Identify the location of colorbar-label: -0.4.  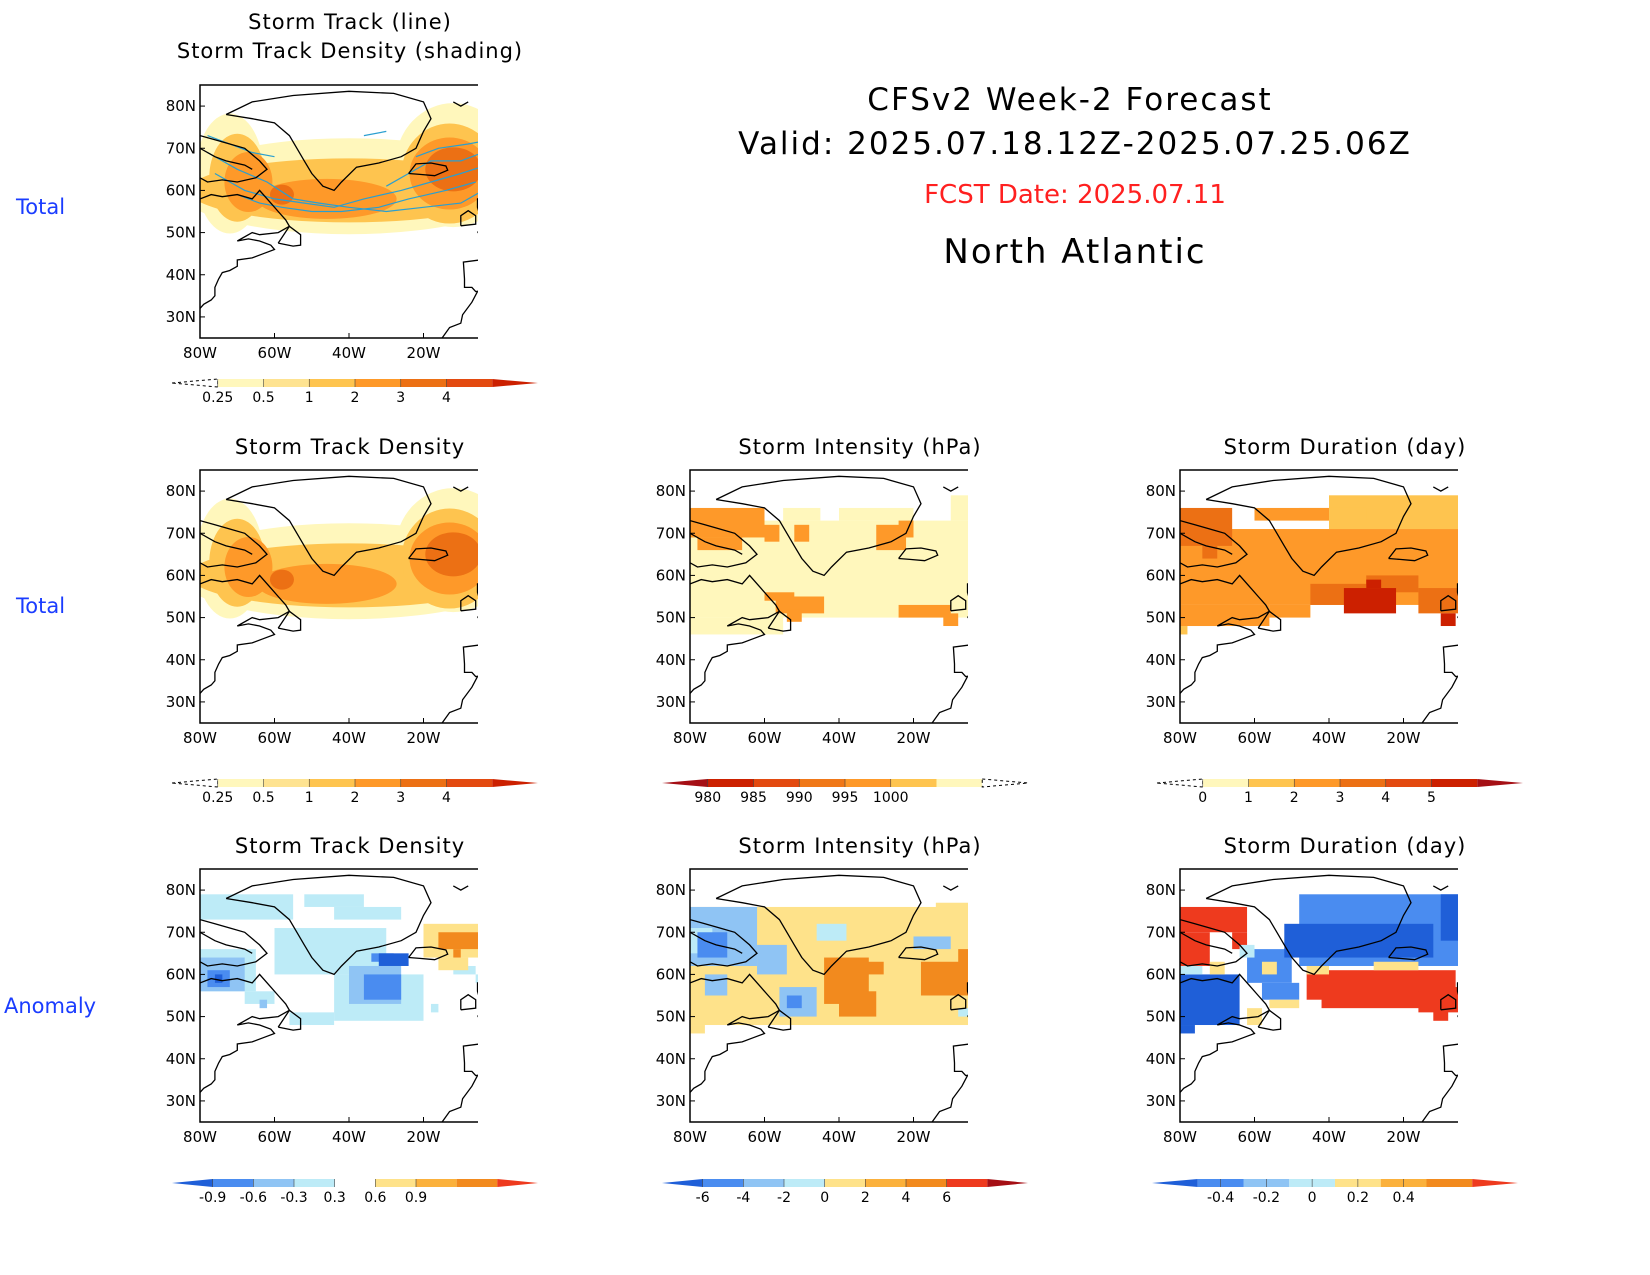
(1220, 1198).